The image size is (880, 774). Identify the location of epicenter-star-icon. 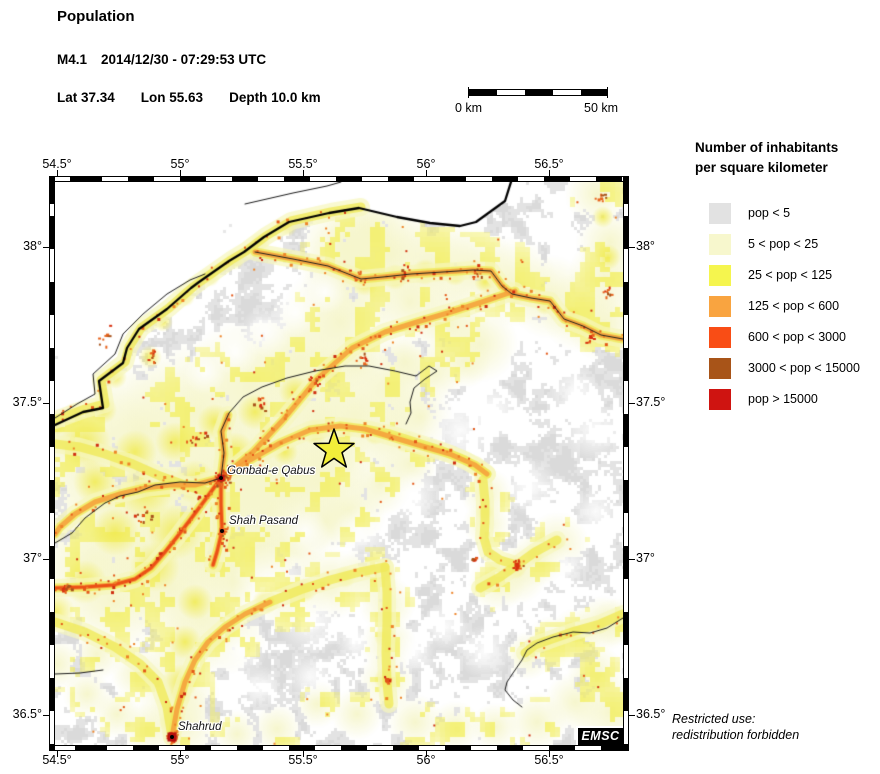
(334, 448).